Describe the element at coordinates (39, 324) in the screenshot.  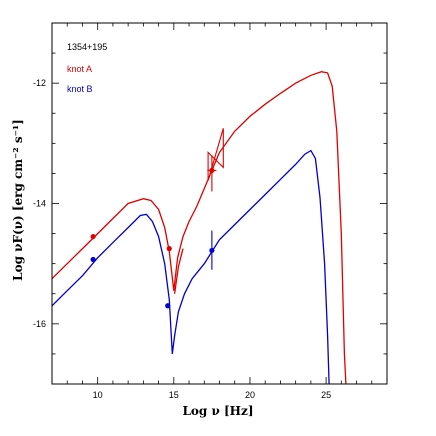
I see `y-tick-label: -16` at that location.